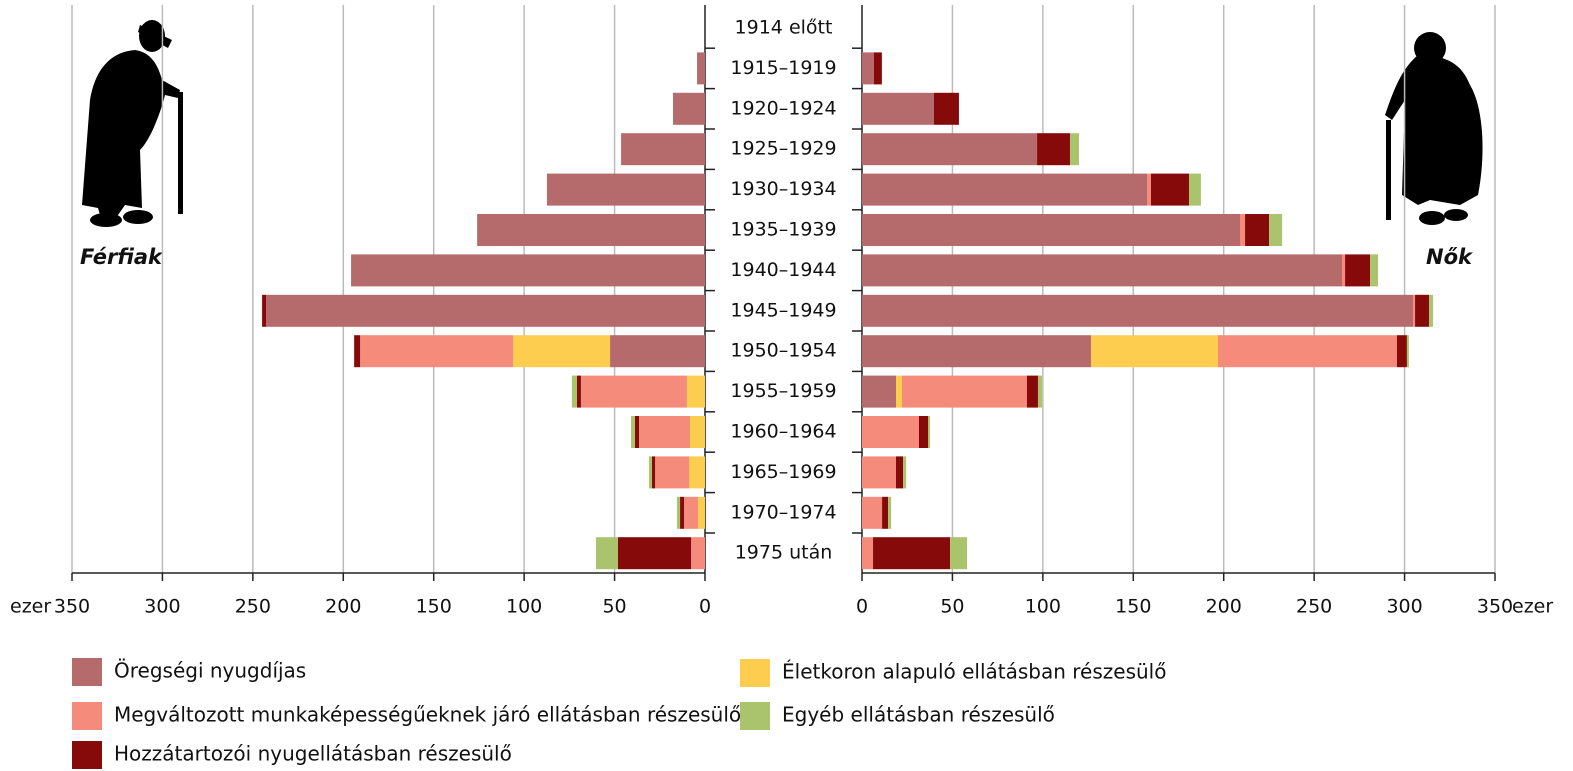 Image resolution: width=1573 pixels, height=771 pixels. I want to click on panel-label: Férfiak, so click(122, 257).